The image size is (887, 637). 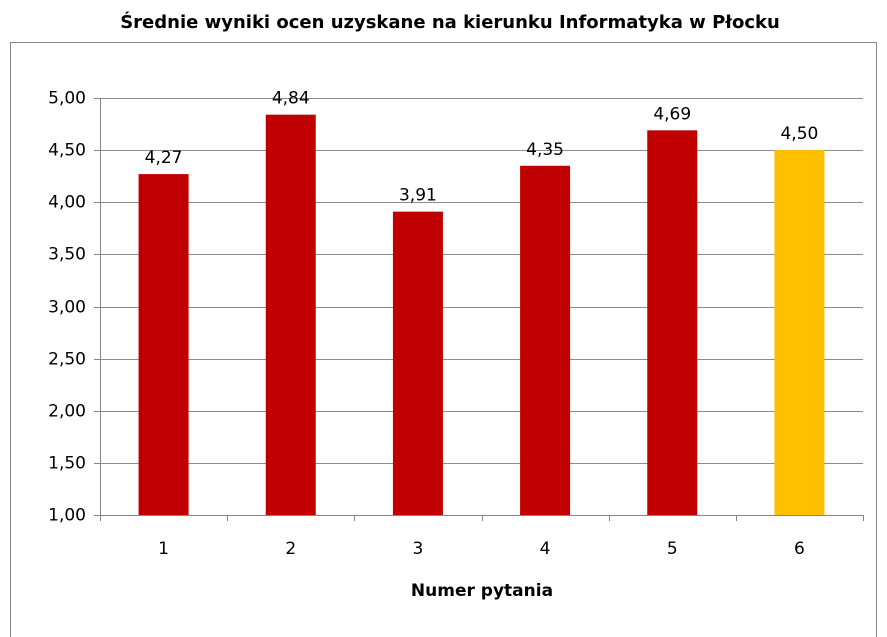 What do you see at coordinates (418, 549) in the screenshot?
I see `x-tick-label: 3` at bounding box center [418, 549].